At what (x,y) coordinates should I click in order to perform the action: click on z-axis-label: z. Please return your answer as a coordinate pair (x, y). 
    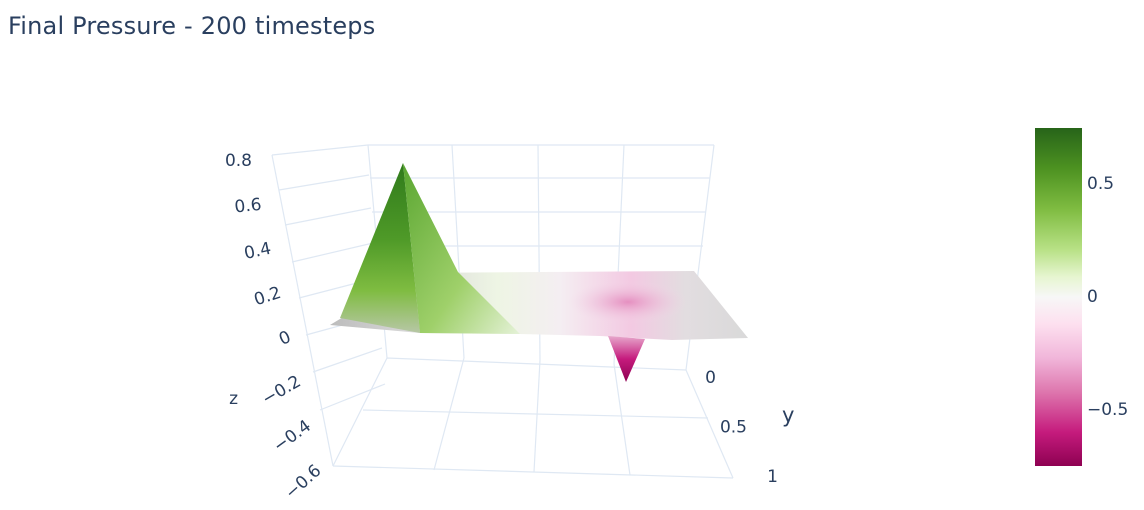
    Looking at the image, I should click on (233, 399).